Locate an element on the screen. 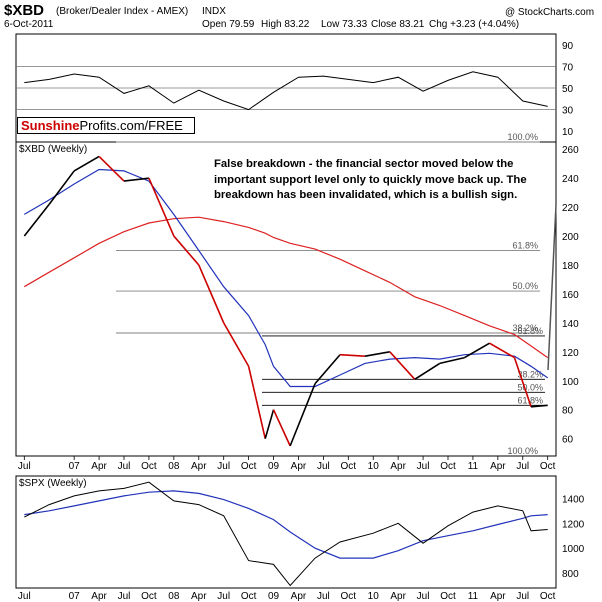 The height and width of the screenshot is (602, 602). price-tick-label: 80 is located at coordinates (568, 411).